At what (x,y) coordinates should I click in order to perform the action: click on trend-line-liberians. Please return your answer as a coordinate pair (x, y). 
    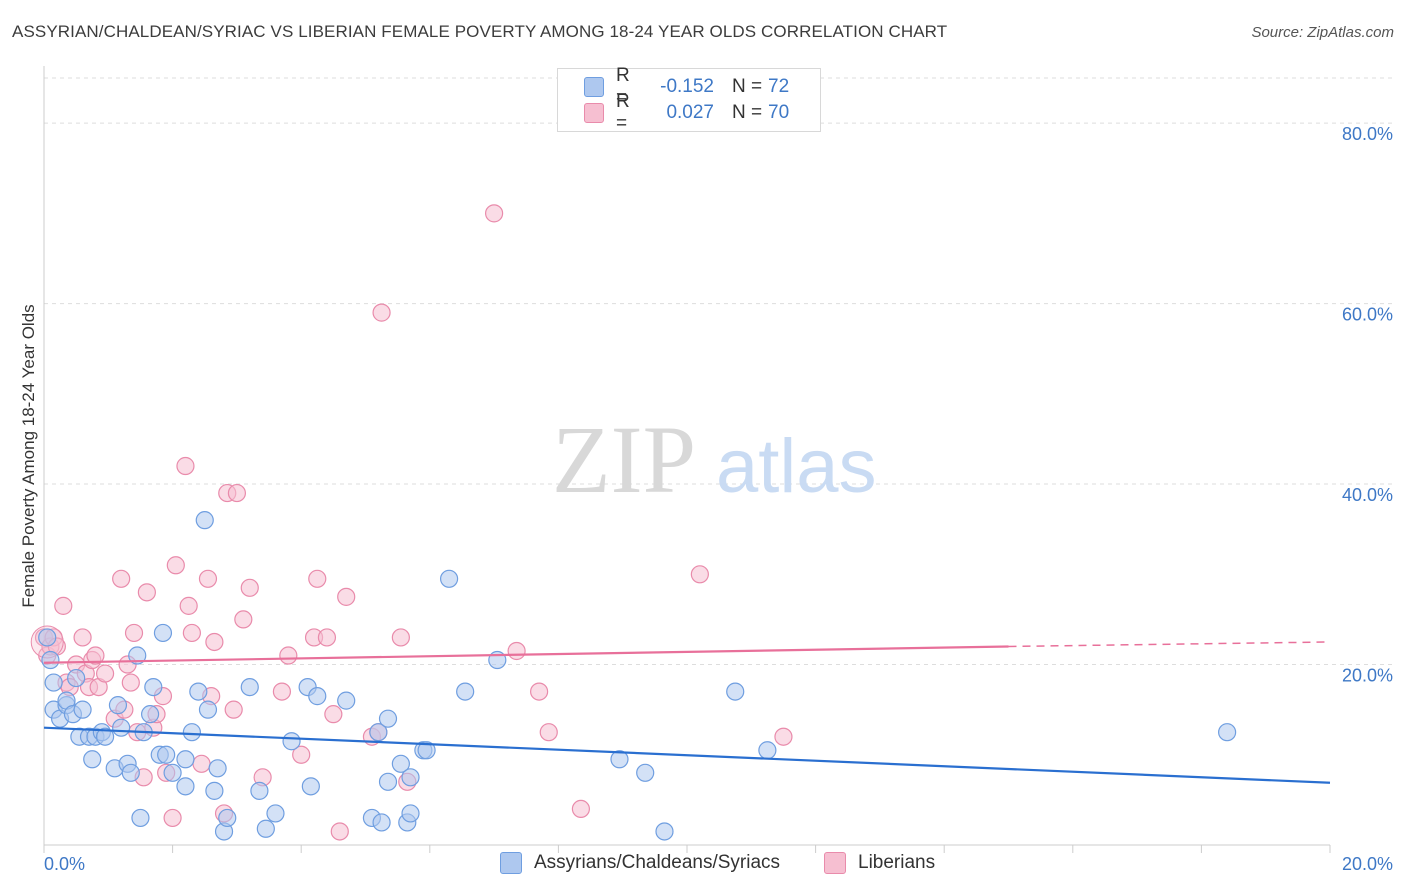
    Looking at the image, I should click on (526, 654).